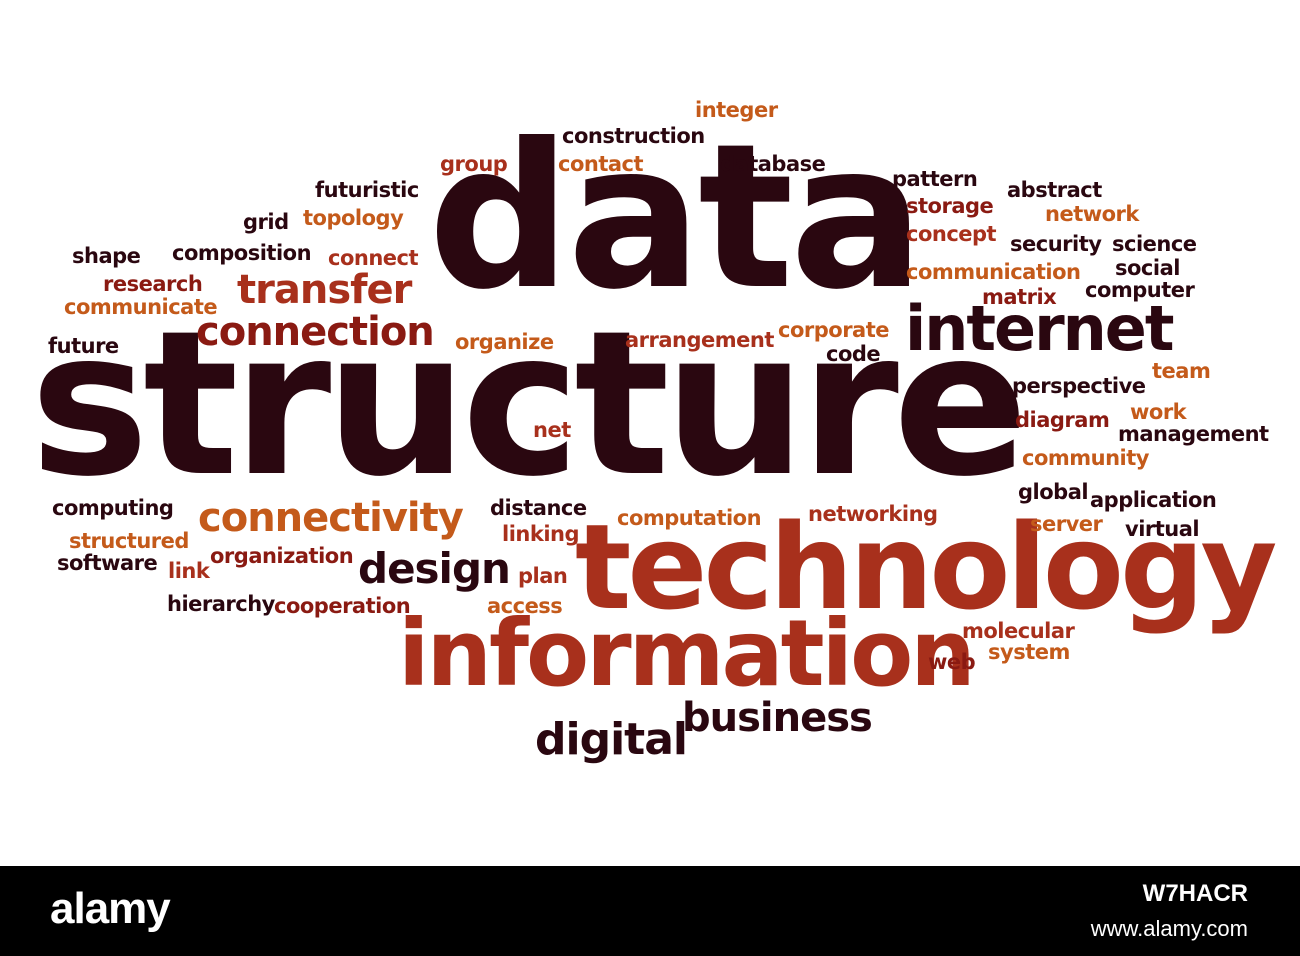  Describe the element at coordinates (353, 218) in the screenshot. I see `word-topology: topology` at that location.